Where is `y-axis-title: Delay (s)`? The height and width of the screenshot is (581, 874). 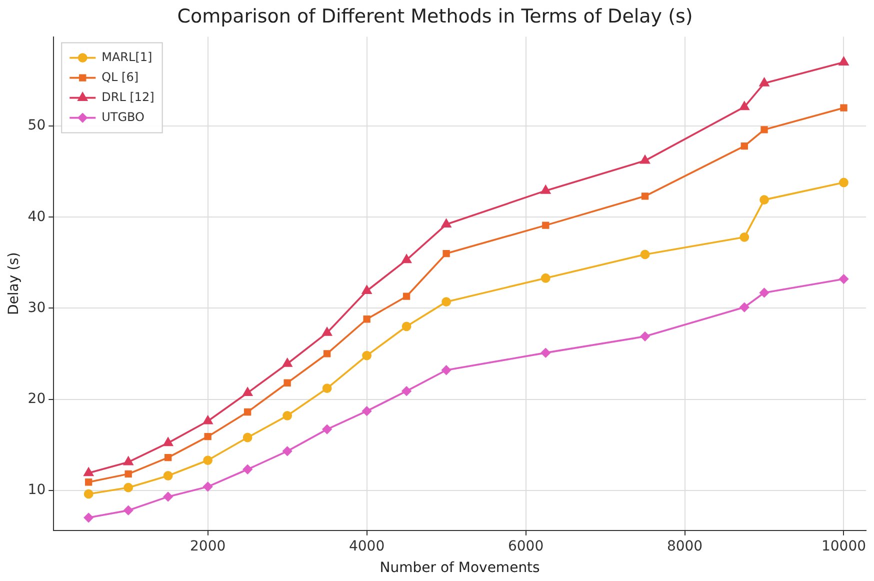
y-axis-title: Delay (s) is located at coordinates (14, 284).